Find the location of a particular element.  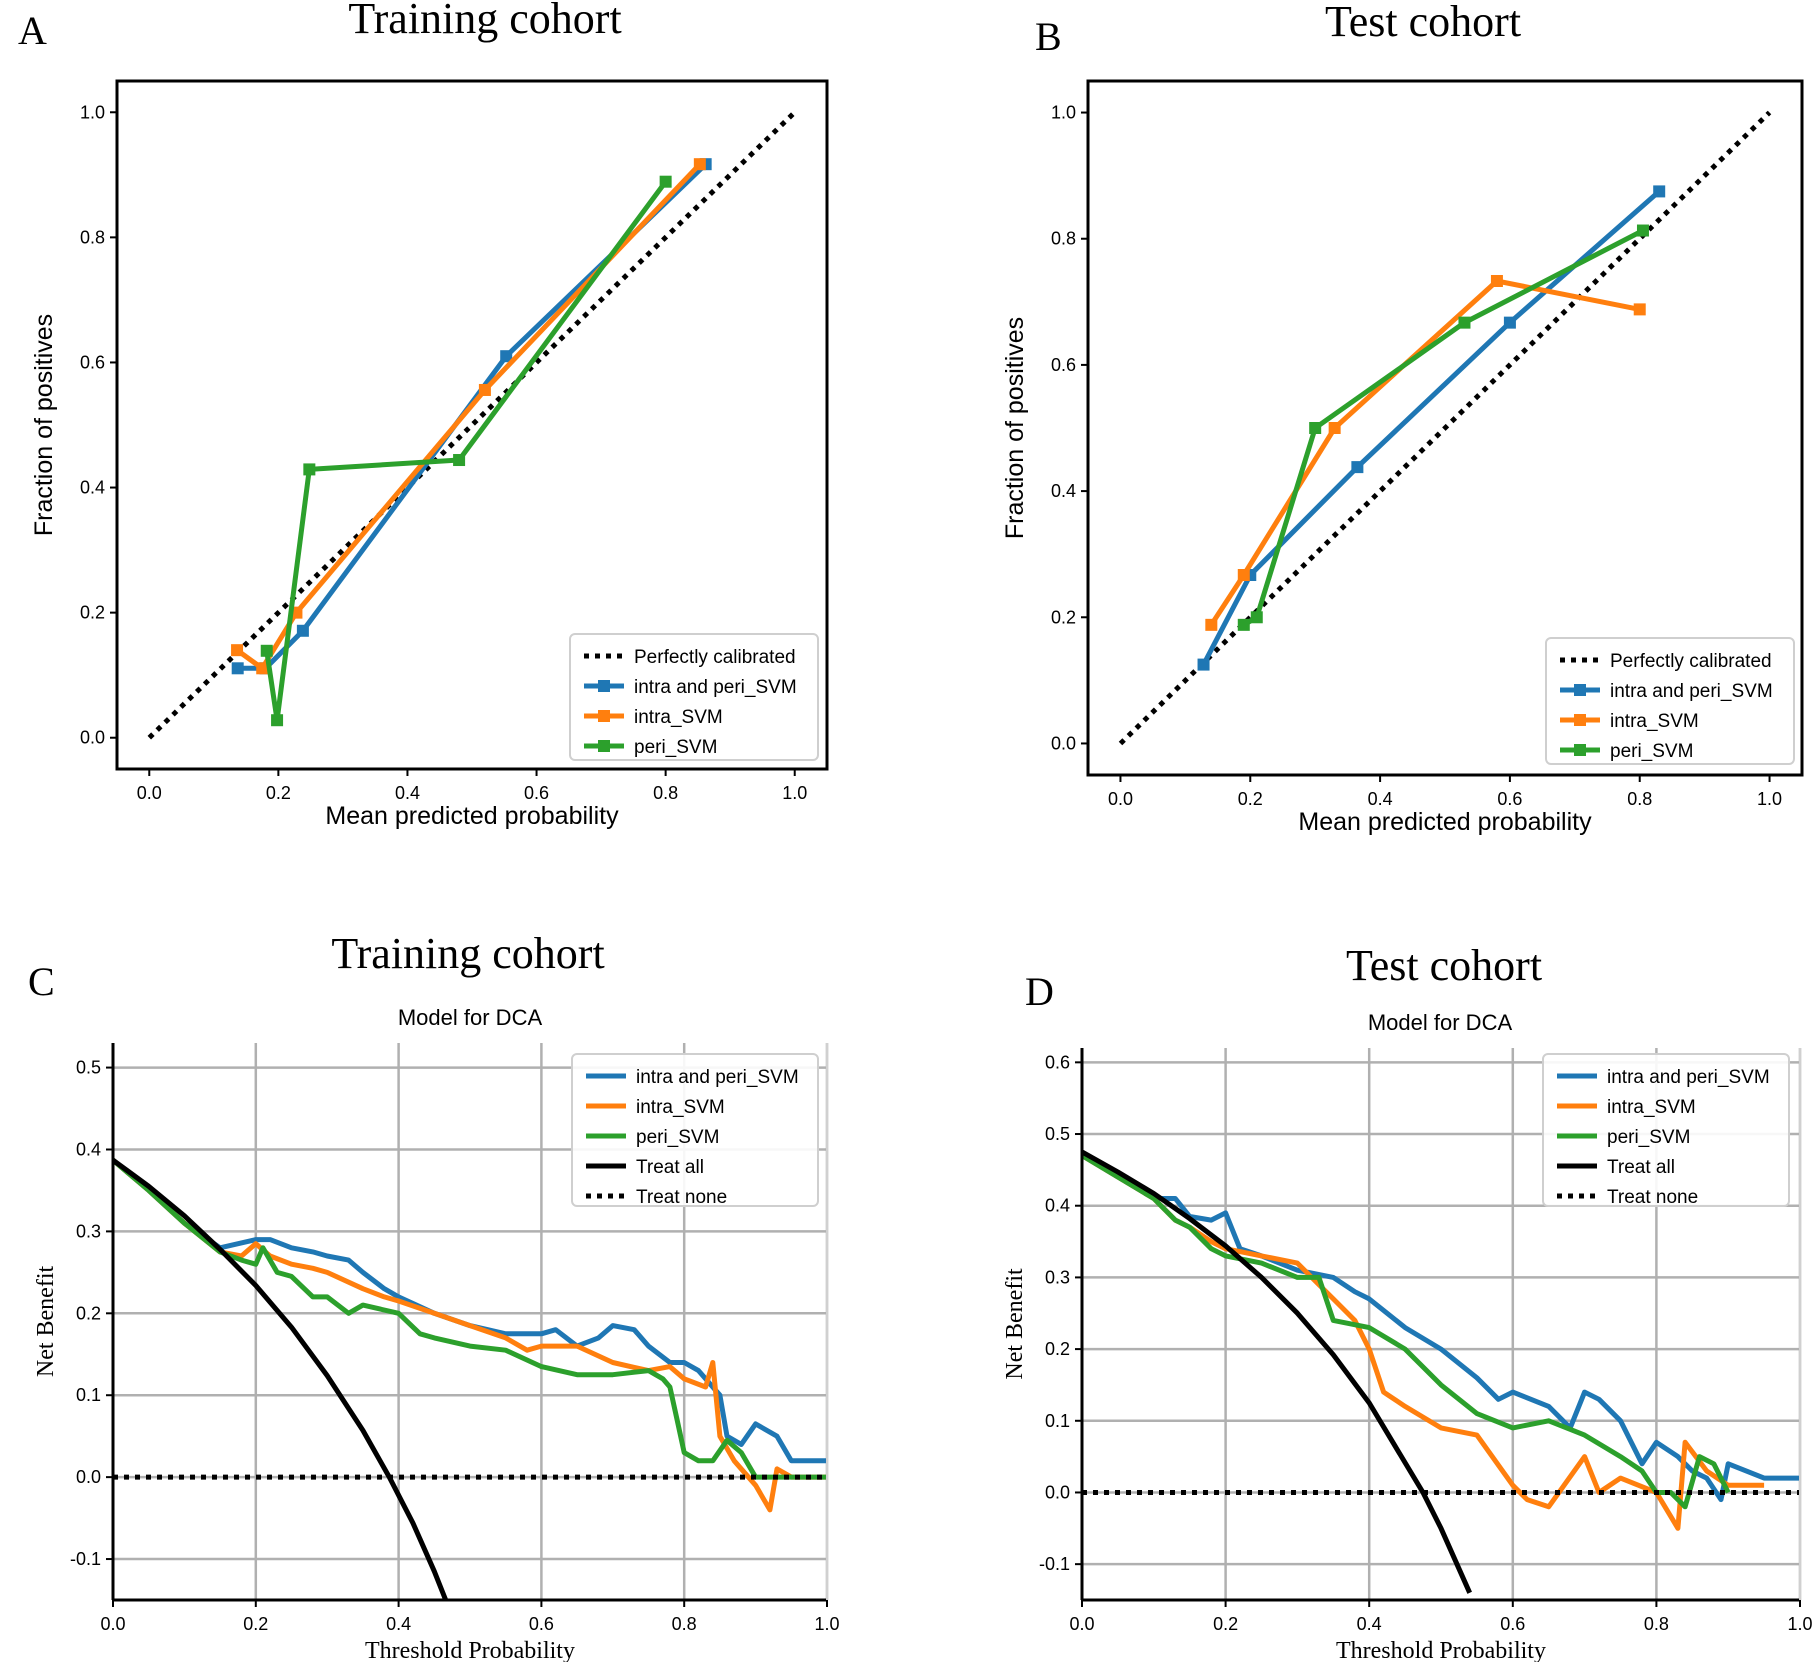

panel-letter: C is located at coordinates (41, 981).